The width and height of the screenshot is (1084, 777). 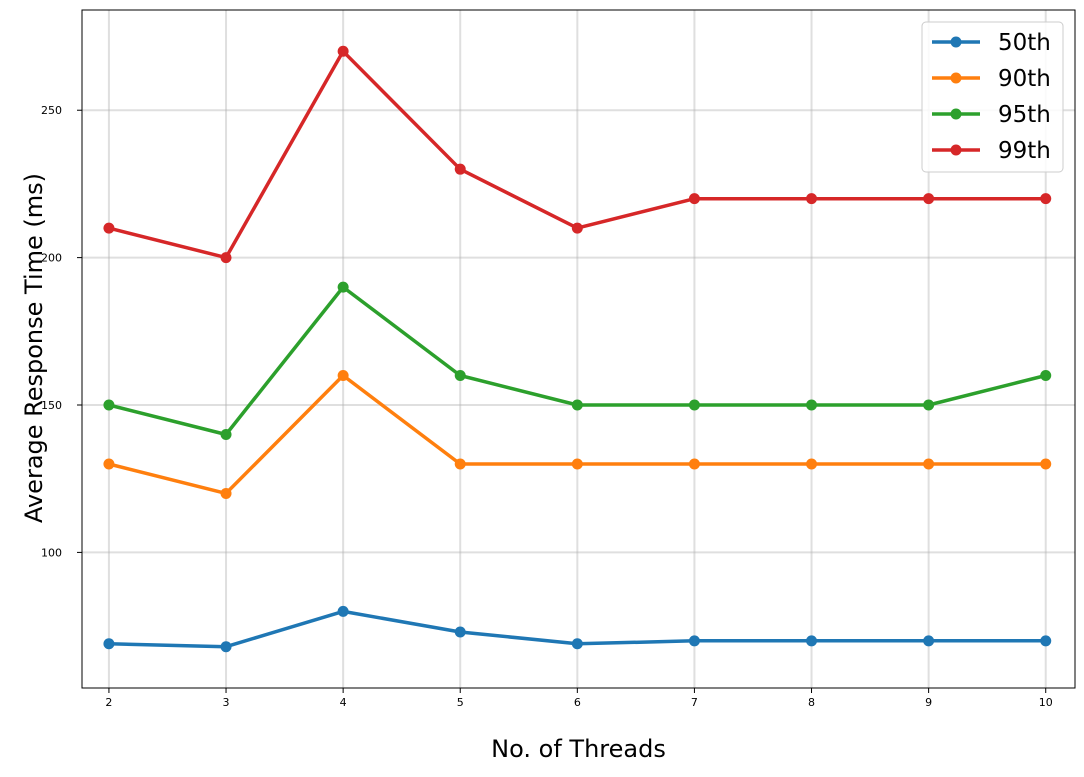 I want to click on y-axis-label: Average Response Time (ms), so click(x=34, y=348).